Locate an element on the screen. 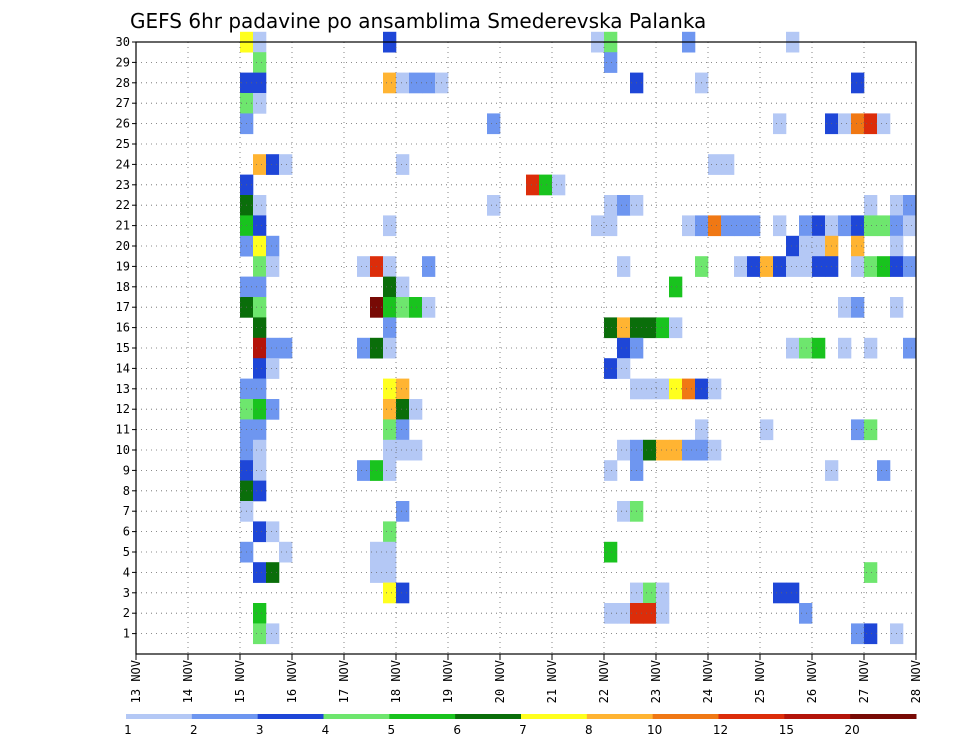  x-tick-label: 19 NOV is located at coordinates (448, 681).